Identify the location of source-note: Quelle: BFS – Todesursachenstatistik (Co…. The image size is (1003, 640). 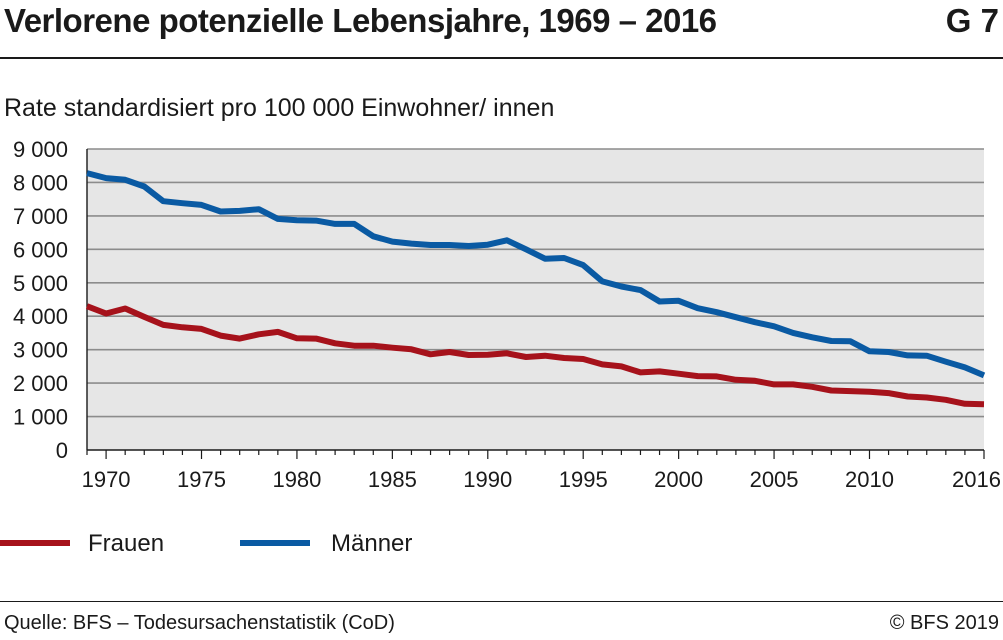
(199, 623).